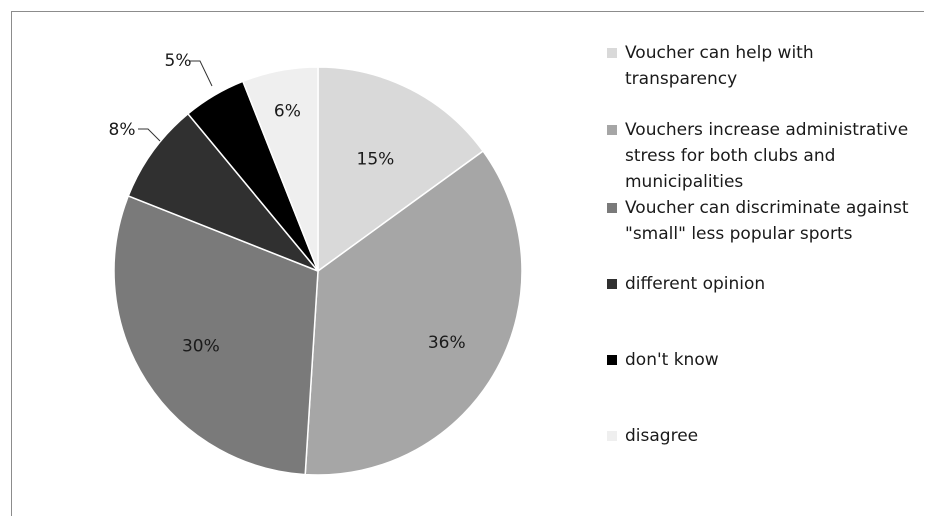 The width and height of the screenshot is (927, 521). What do you see at coordinates (695, 284) in the screenshot?
I see `legend-label: different opinion` at bounding box center [695, 284].